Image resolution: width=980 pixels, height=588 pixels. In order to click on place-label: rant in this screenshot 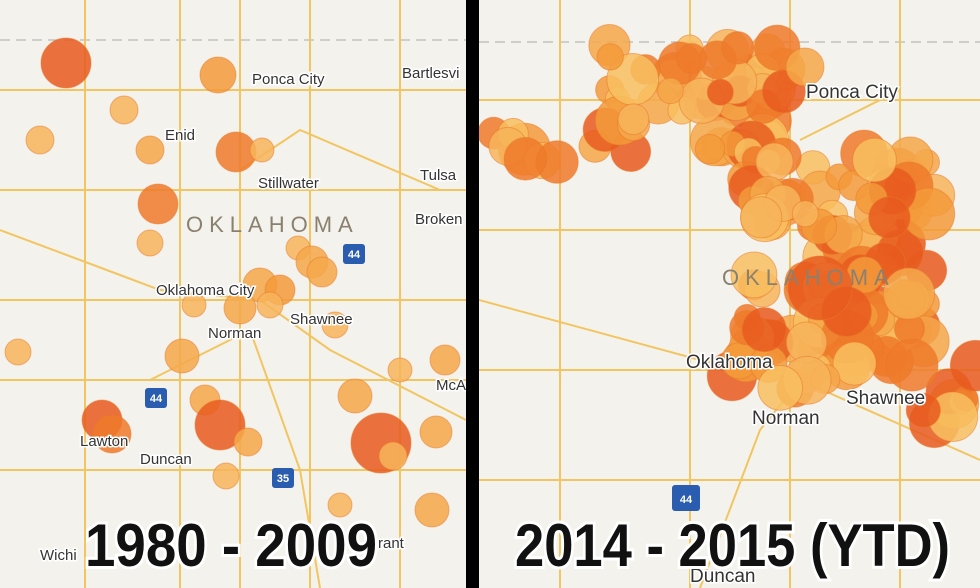, I will do `click(391, 543)`.